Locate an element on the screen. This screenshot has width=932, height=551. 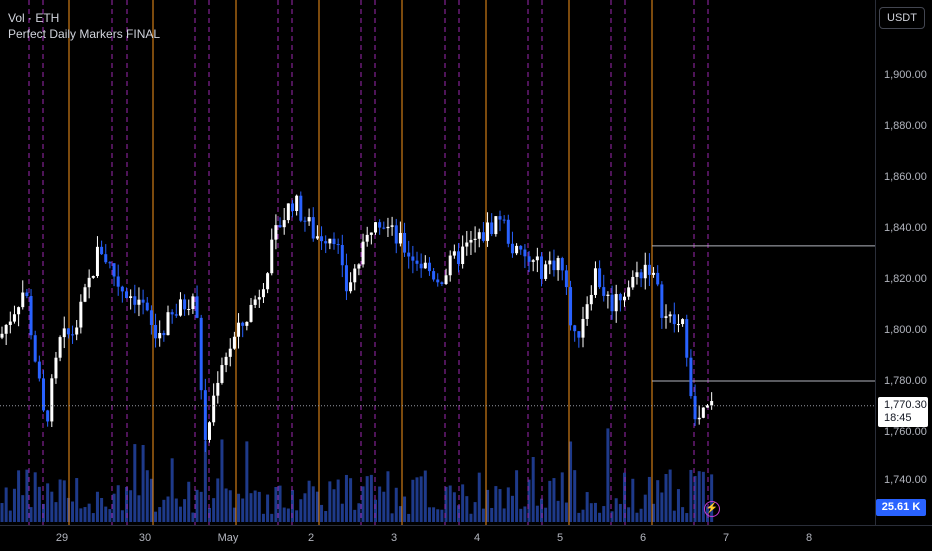
price-scale is located at coordinates (903, 262).